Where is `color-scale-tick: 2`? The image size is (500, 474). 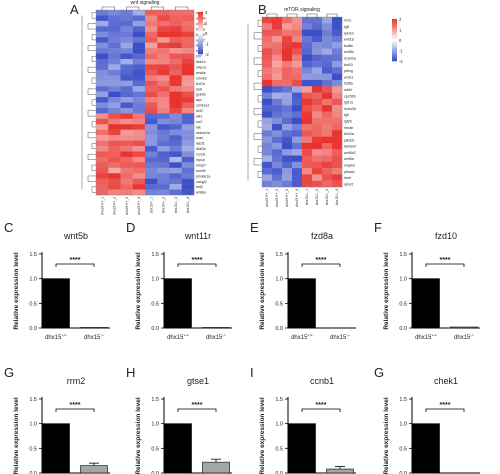
color-scale-tick: 2 is located at coordinates (400, 19).